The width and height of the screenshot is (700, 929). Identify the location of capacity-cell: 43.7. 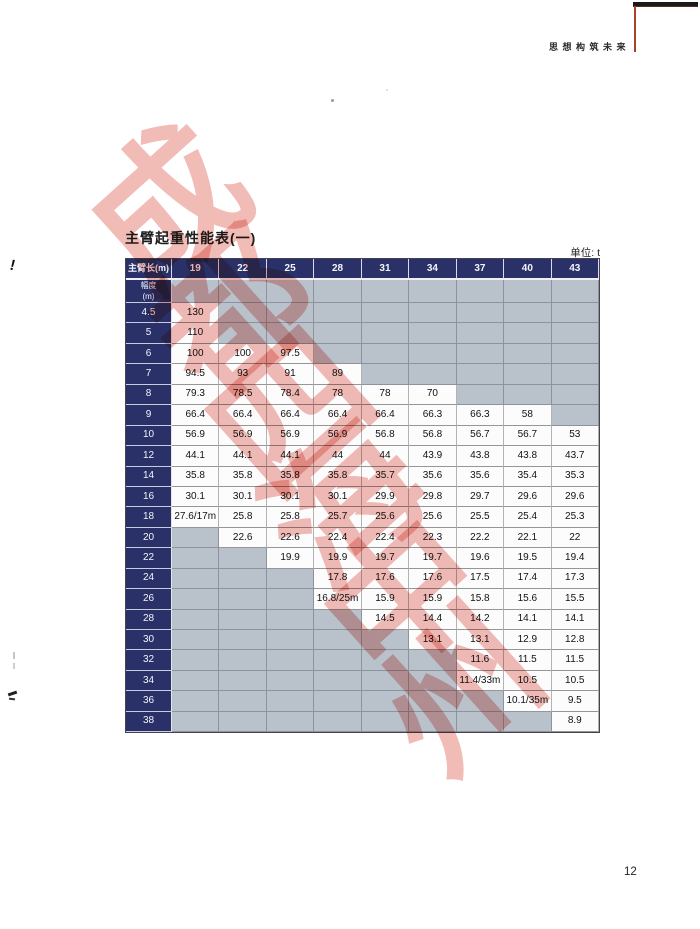
(575, 456).